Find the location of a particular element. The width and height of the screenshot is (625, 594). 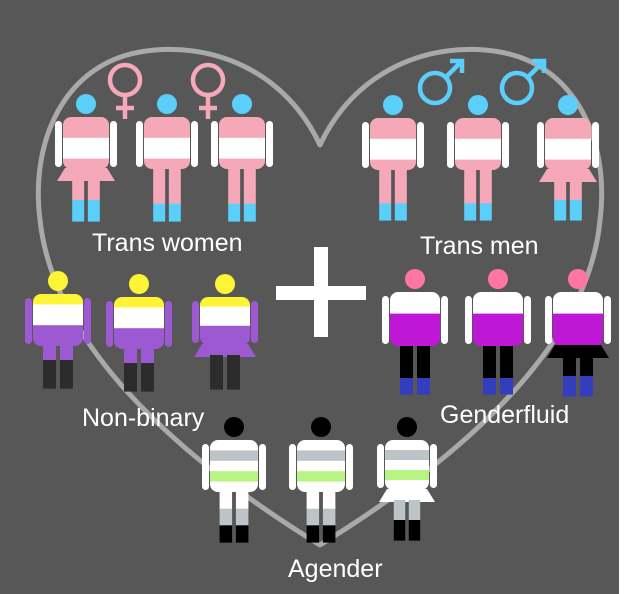

male-symbol is located at coordinates (441, 82).